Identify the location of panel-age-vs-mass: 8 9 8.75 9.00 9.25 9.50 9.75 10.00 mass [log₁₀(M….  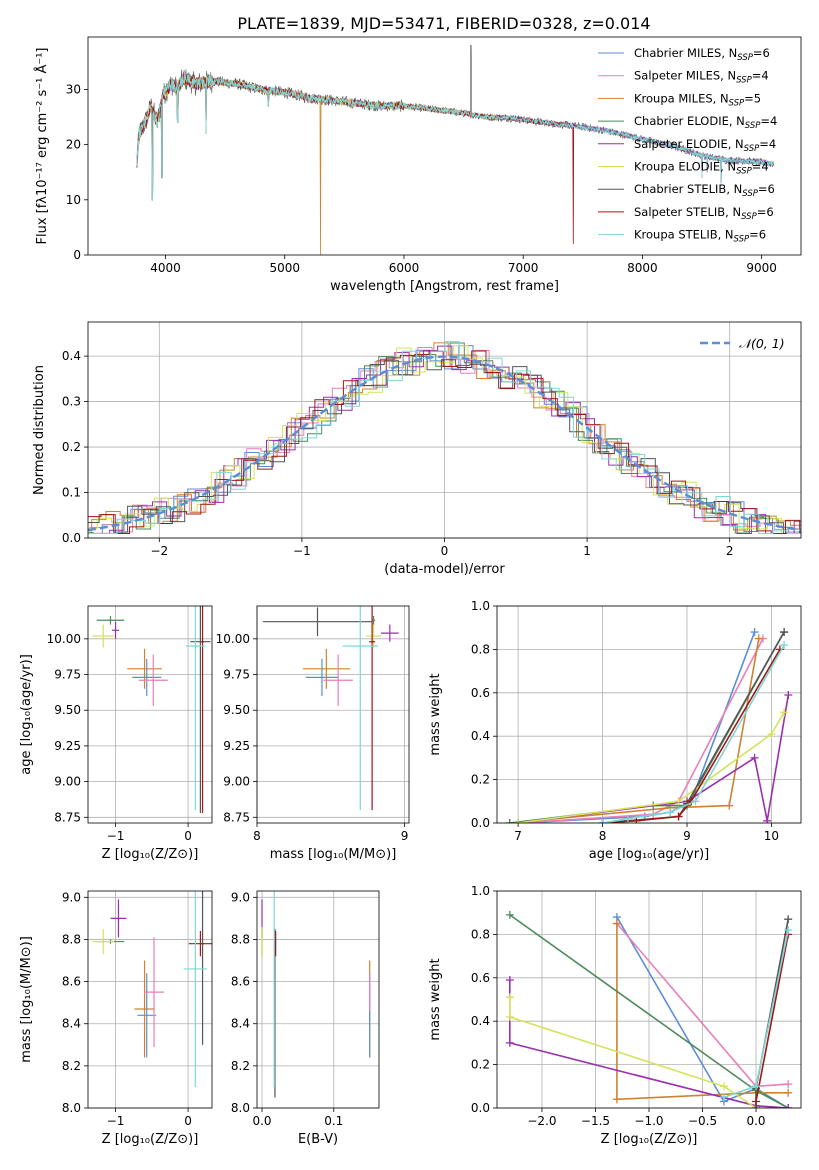
(313, 733).